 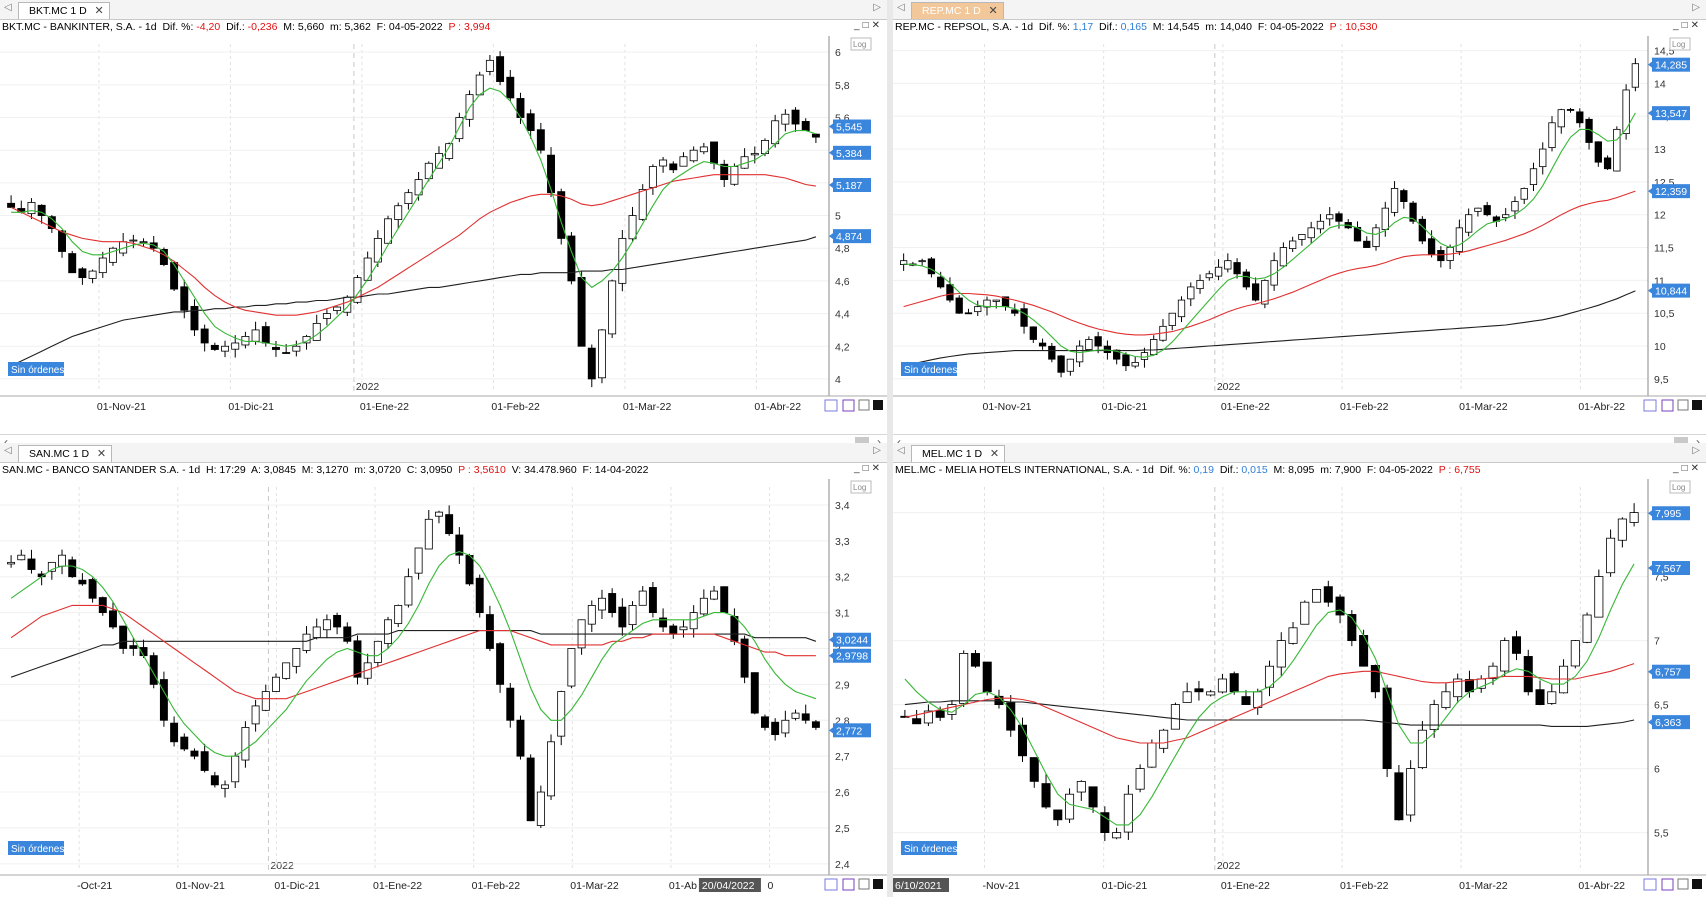 What do you see at coordinates (65, 453) in the screenshot?
I see `tab-san: SAN.MC 1 D ✕` at bounding box center [65, 453].